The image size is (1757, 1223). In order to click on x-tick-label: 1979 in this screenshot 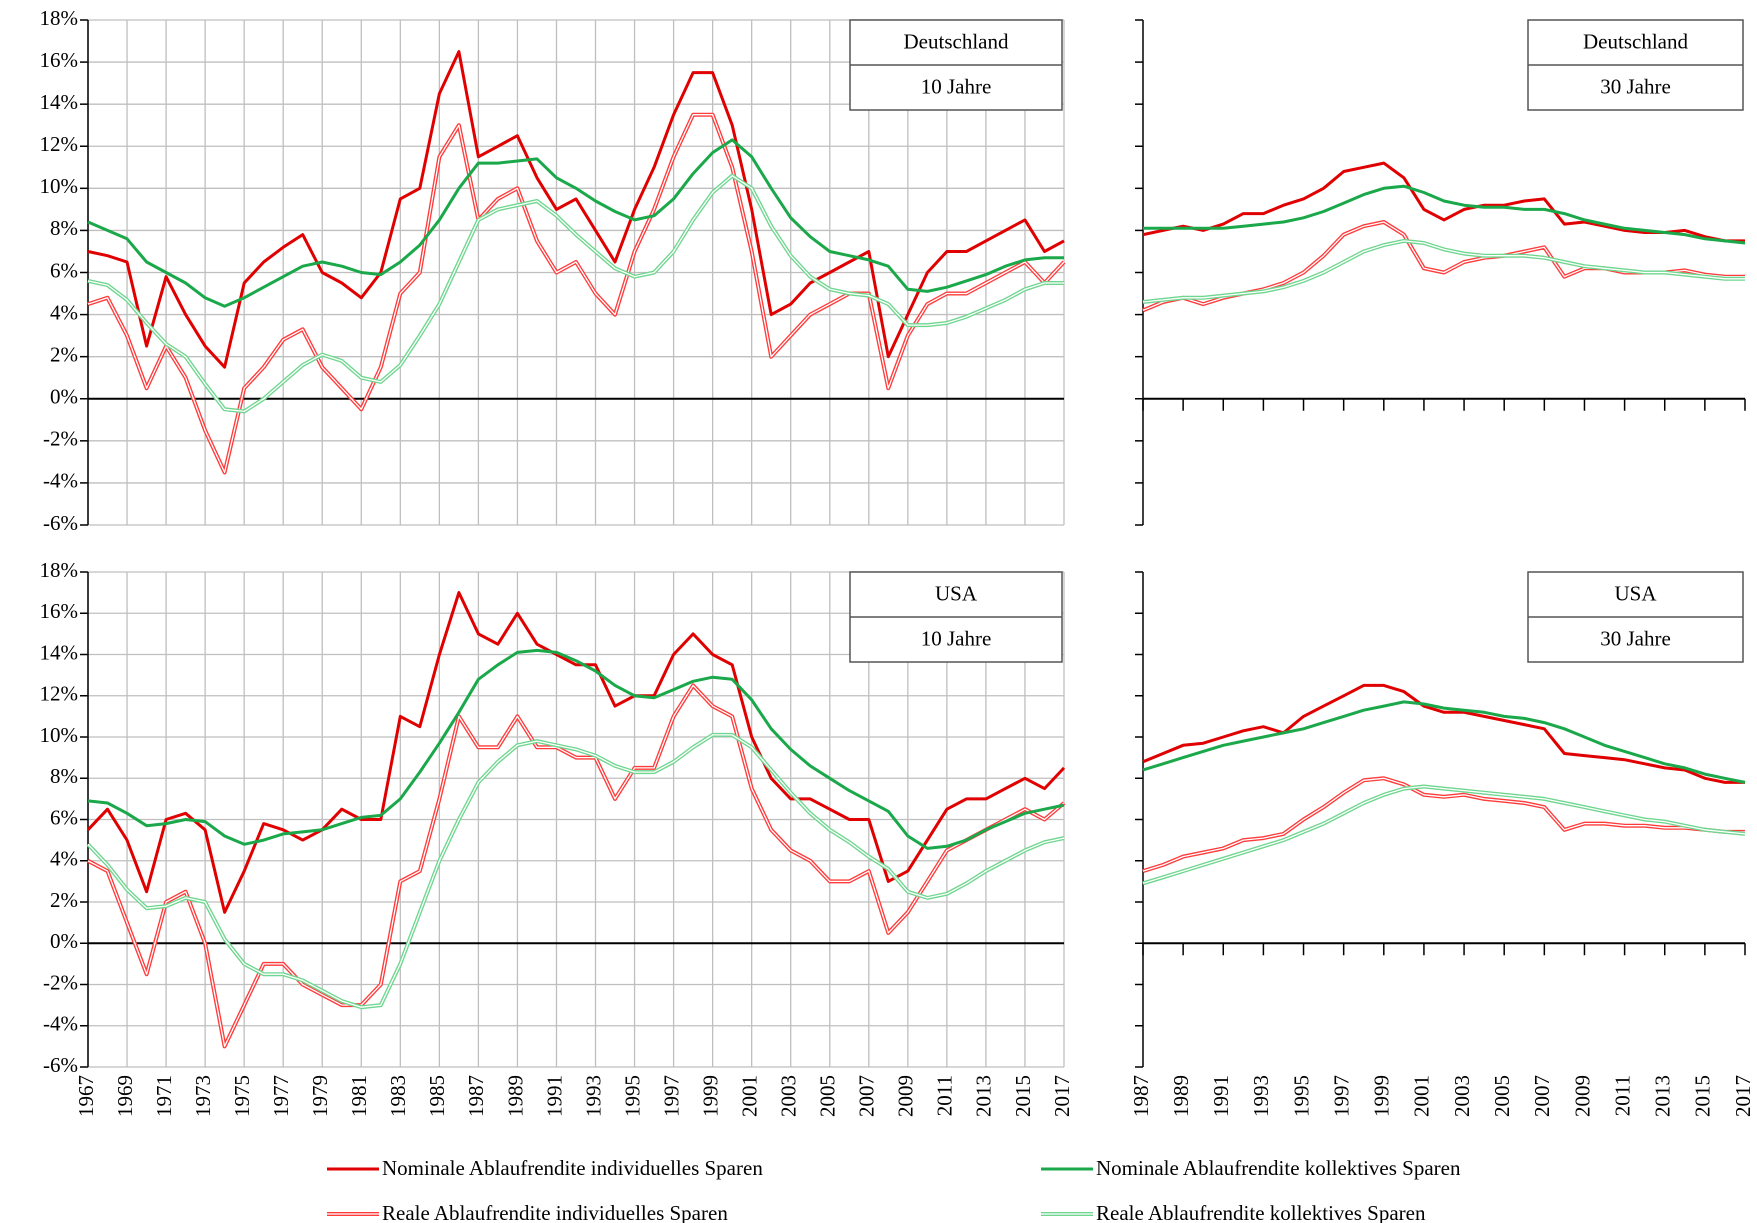, I will do `click(320, 1096)`.